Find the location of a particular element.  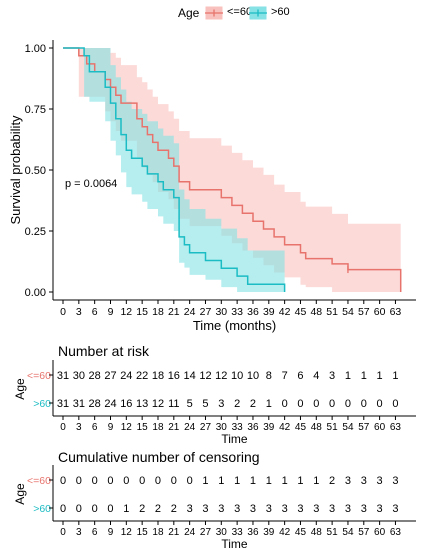

risk-cell: 6 is located at coordinates (300, 376).